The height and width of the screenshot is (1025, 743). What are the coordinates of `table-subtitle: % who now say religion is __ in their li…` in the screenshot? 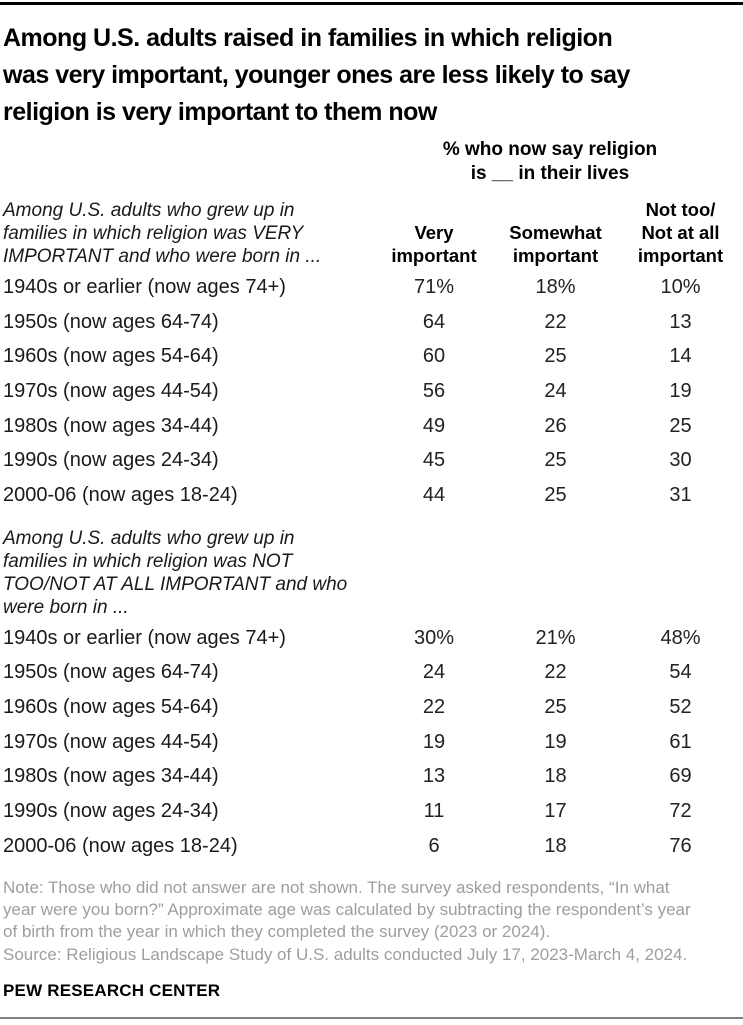 It's located at (550, 161).